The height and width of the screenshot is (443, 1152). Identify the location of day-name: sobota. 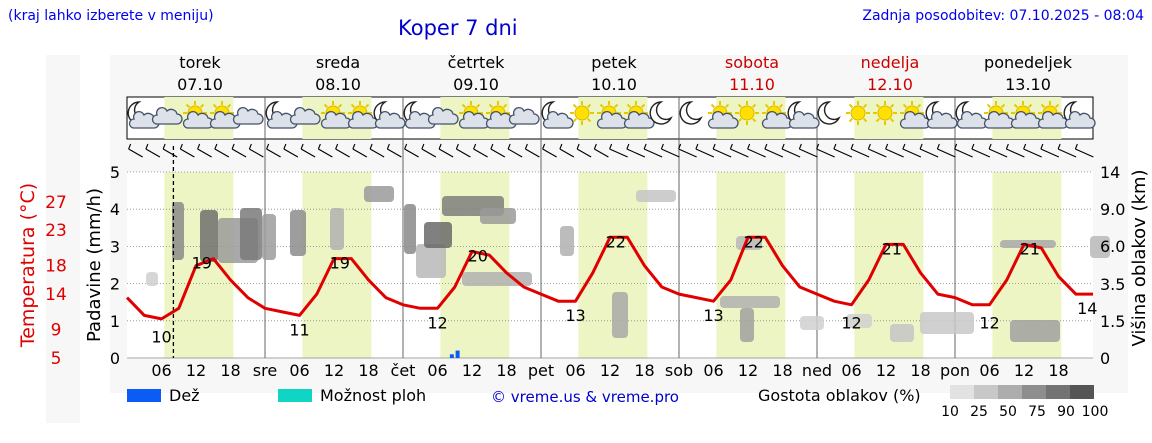
(752, 62).